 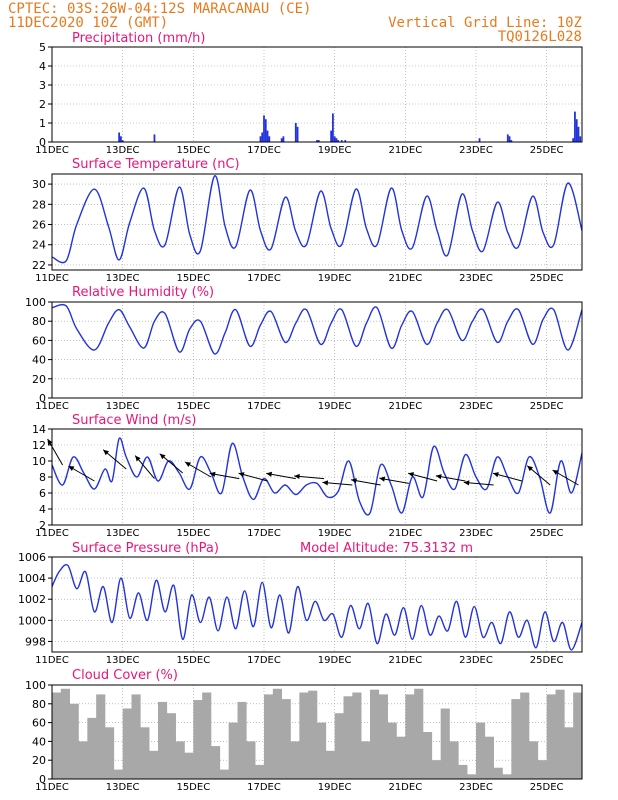 What do you see at coordinates (405, 660) in the screenshot?
I see `pres-xtick-label: 21DEC` at bounding box center [405, 660].